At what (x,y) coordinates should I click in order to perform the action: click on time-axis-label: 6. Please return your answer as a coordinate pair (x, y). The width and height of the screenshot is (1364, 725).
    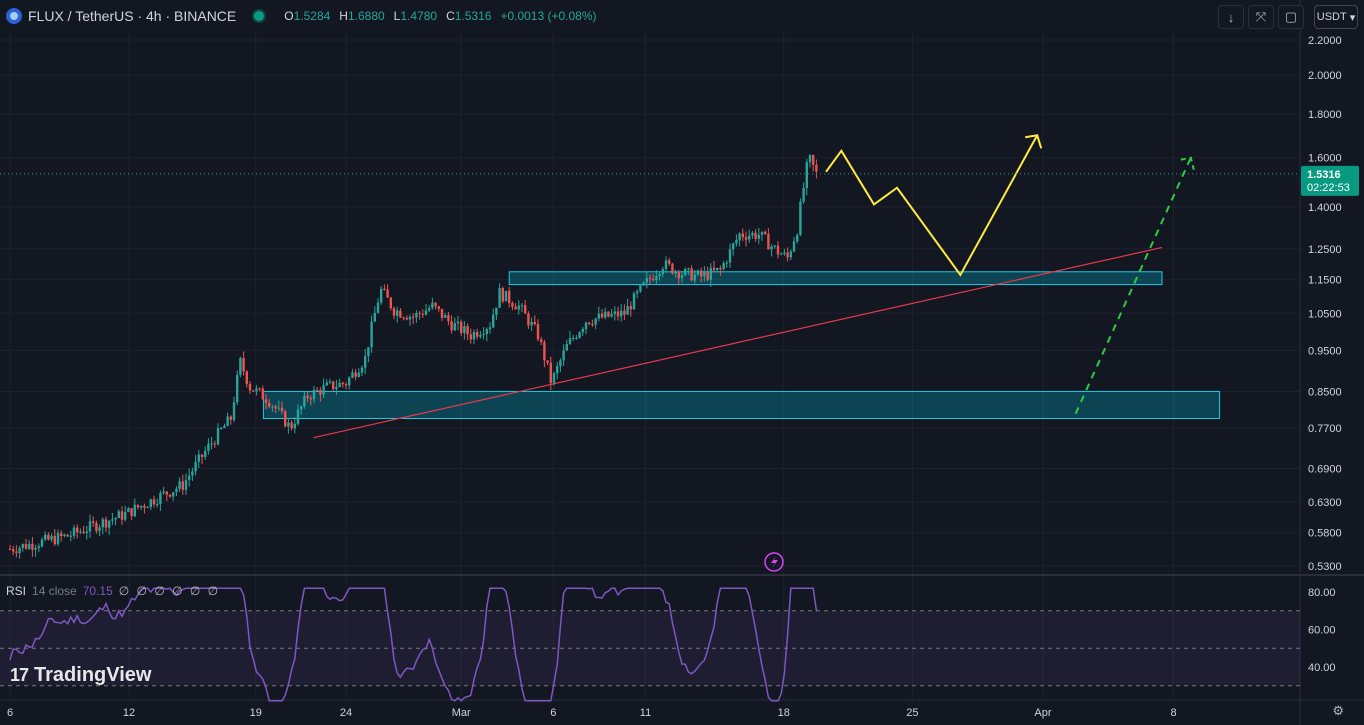
    Looking at the image, I should click on (10, 713).